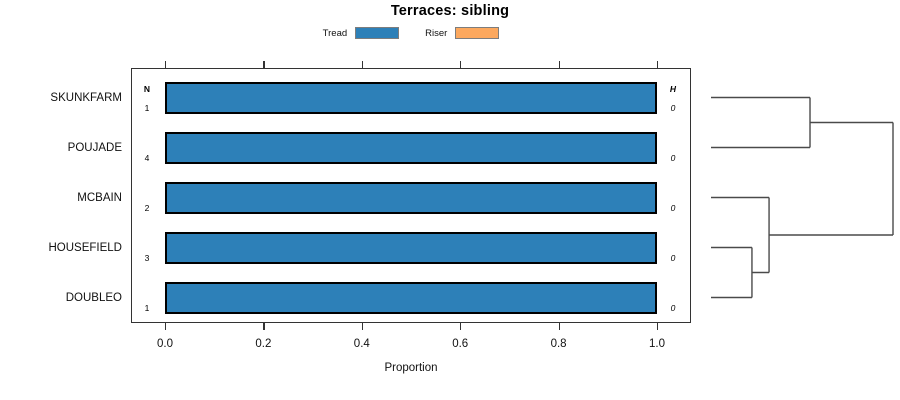 The width and height of the screenshot is (900, 400). I want to click on legend-label: Tread, so click(335, 33).